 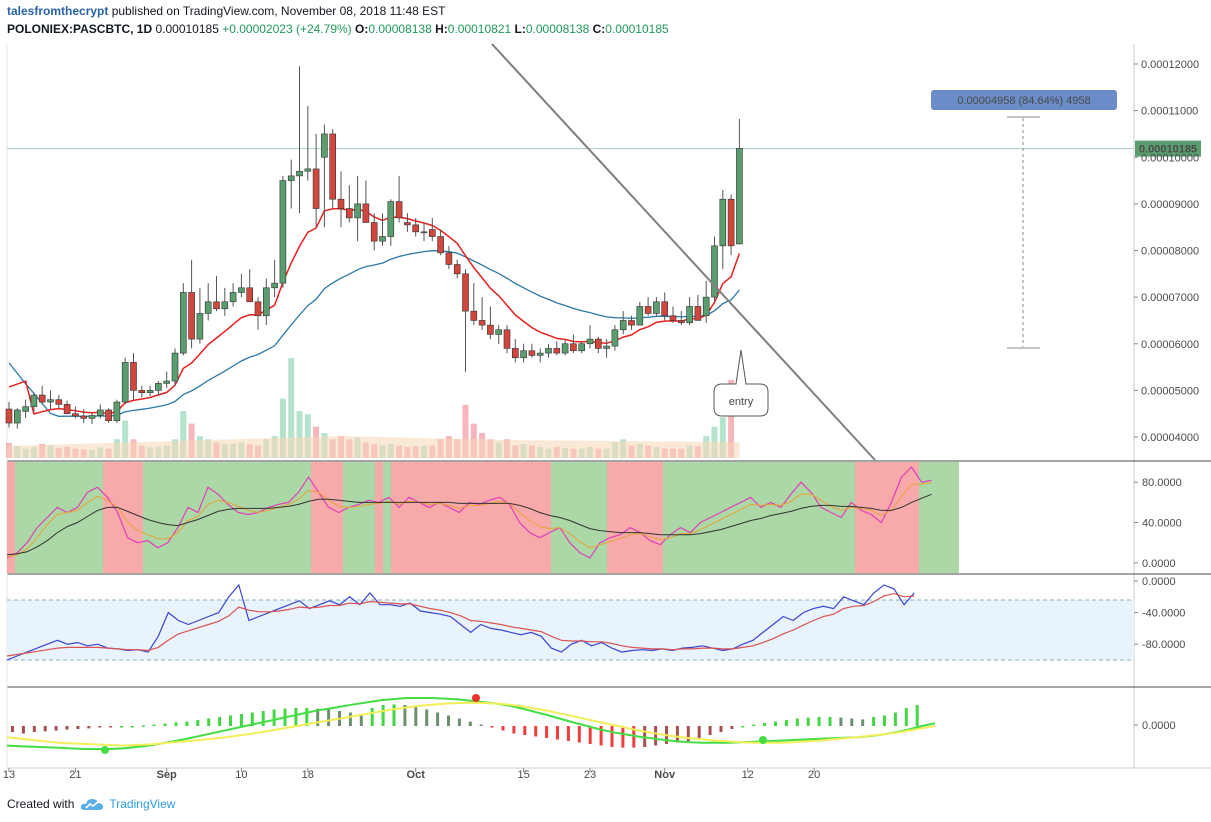 What do you see at coordinates (142, 804) in the screenshot?
I see `brand-label: TradingView` at bounding box center [142, 804].